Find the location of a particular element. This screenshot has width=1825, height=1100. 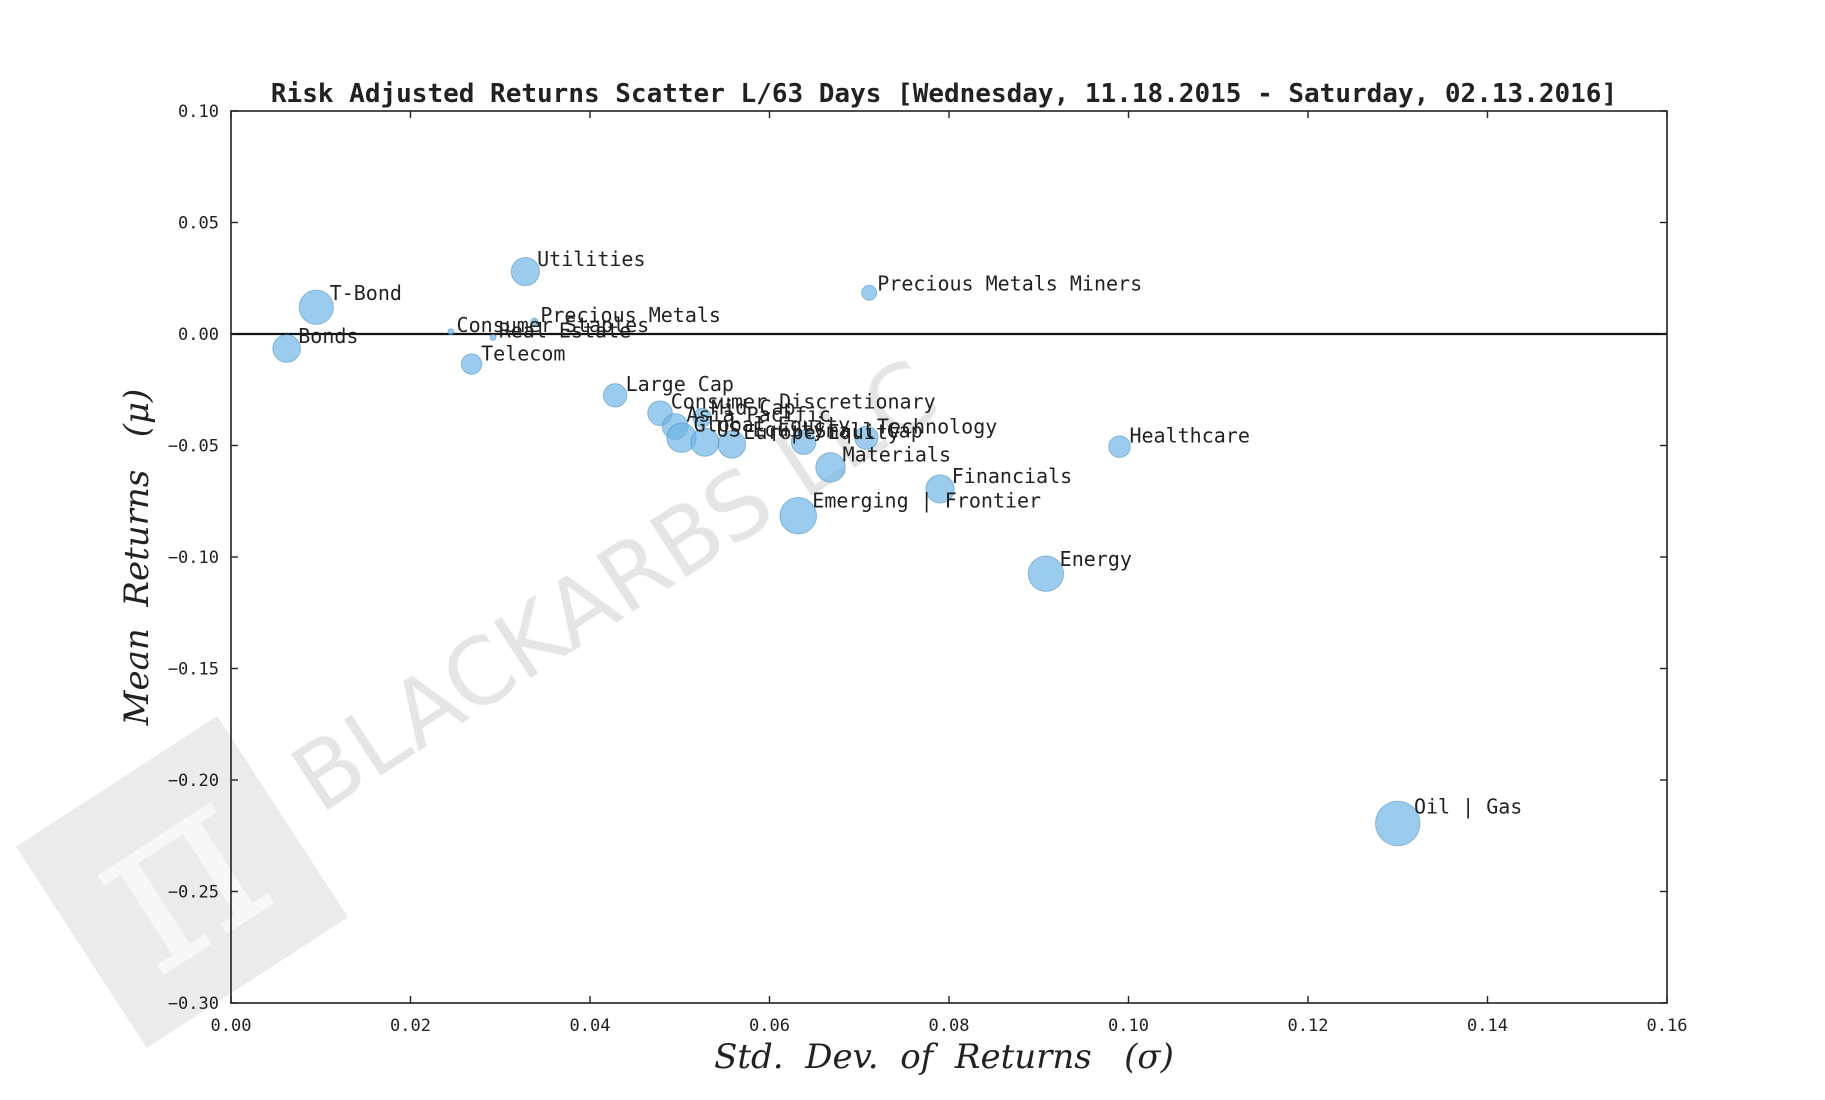

bubble-large-cap is located at coordinates (615, 395).